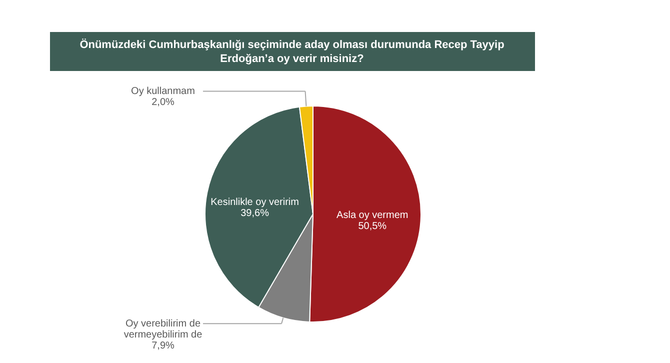  Describe the element at coordinates (254, 202) in the screenshot. I see `slice-label: Kesinlikle oy veririm` at that location.